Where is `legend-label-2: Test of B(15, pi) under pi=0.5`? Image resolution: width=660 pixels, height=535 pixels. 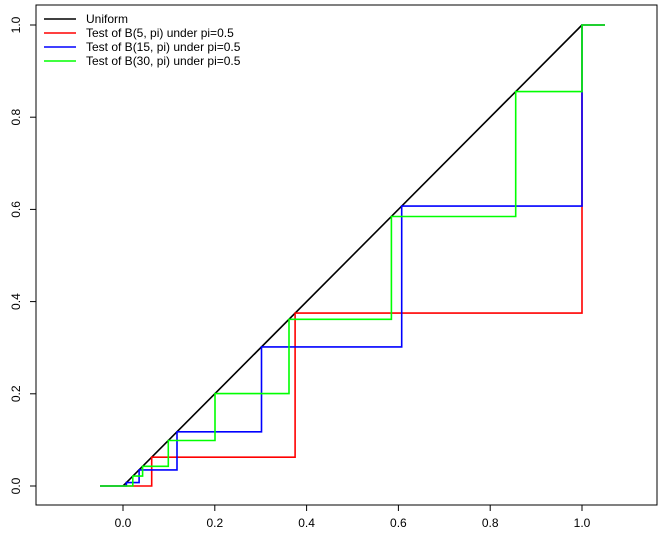
legend-label-2: Test of B(15, pi) under pi=0.5 is located at coordinates (163, 47).